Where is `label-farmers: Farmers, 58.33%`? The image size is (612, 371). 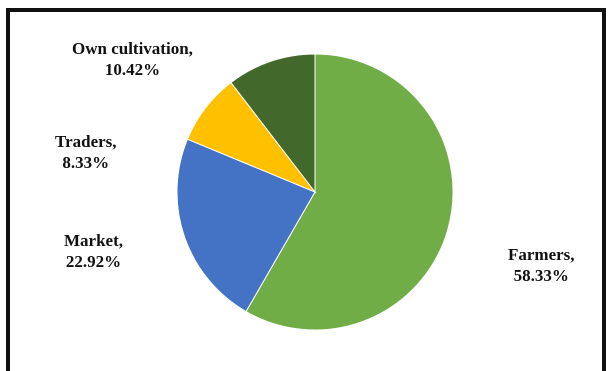
label-farmers: Farmers, 58.33% is located at coordinates (541, 265).